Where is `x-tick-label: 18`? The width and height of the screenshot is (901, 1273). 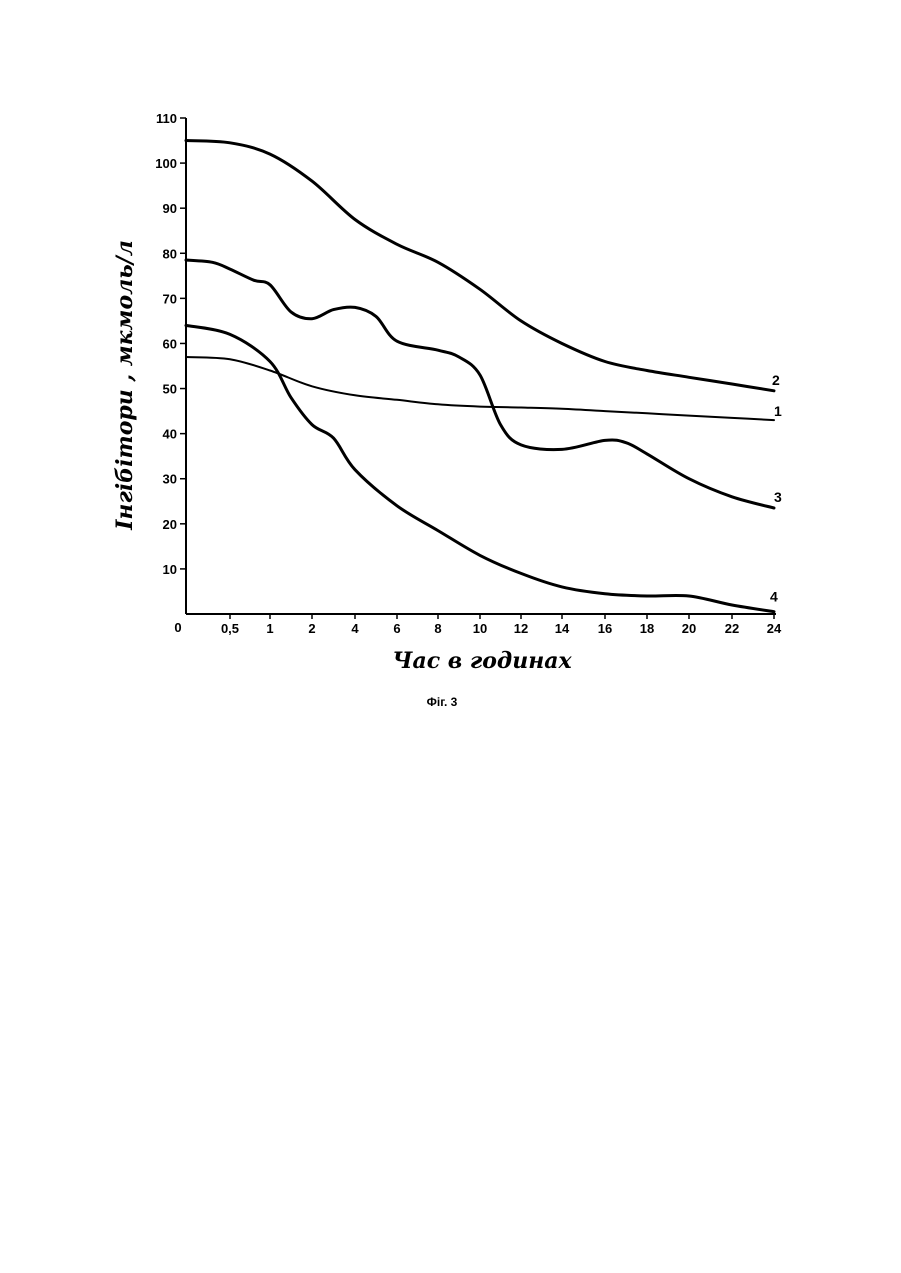 x-tick-label: 18 is located at coordinates (647, 628).